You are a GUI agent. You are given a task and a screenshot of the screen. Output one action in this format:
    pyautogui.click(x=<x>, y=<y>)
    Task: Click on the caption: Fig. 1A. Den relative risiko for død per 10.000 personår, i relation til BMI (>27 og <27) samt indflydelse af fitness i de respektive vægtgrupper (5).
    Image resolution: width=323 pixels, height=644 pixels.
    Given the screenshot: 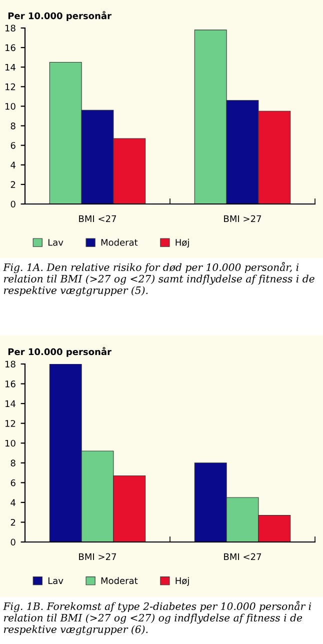 What is the action you would take?
    pyautogui.click(x=158, y=279)
    